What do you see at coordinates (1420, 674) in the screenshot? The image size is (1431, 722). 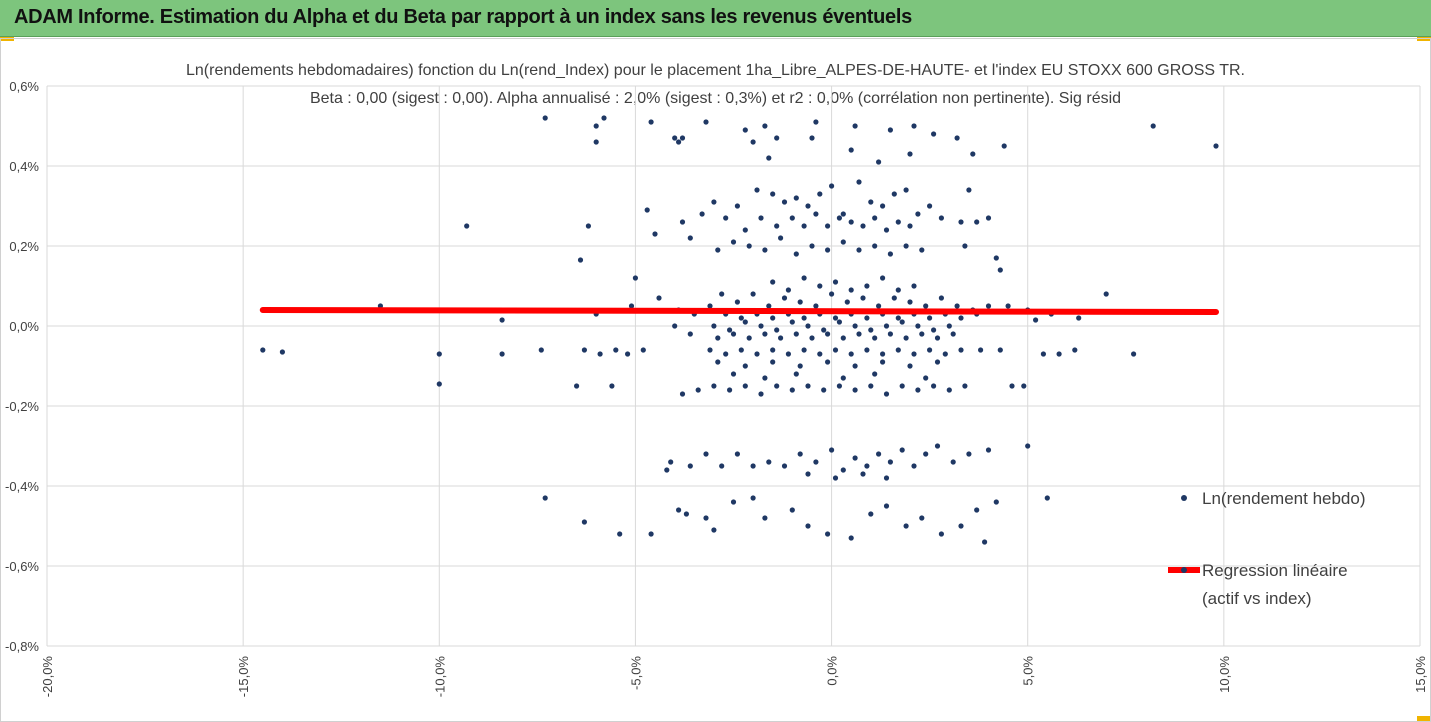 I see `x-tick-label: 15,0%` at bounding box center [1420, 674].